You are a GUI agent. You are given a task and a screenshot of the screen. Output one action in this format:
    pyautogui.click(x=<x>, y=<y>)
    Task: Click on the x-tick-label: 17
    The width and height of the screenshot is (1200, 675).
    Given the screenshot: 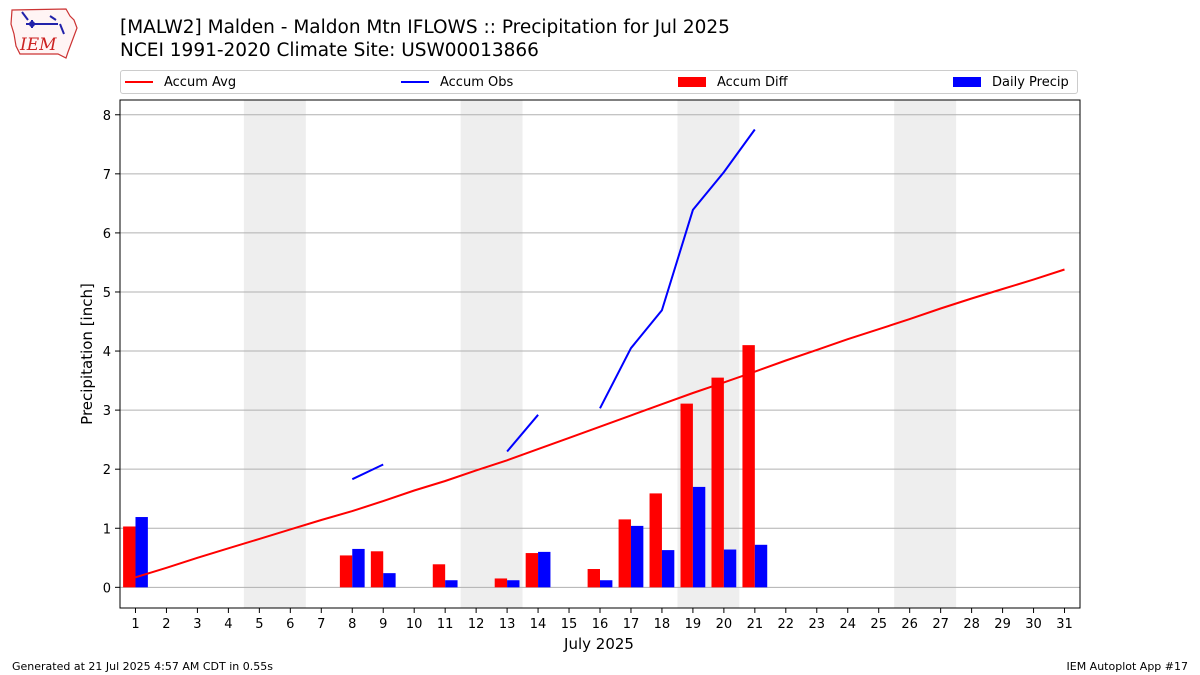 What is the action you would take?
    pyautogui.click(x=631, y=624)
    